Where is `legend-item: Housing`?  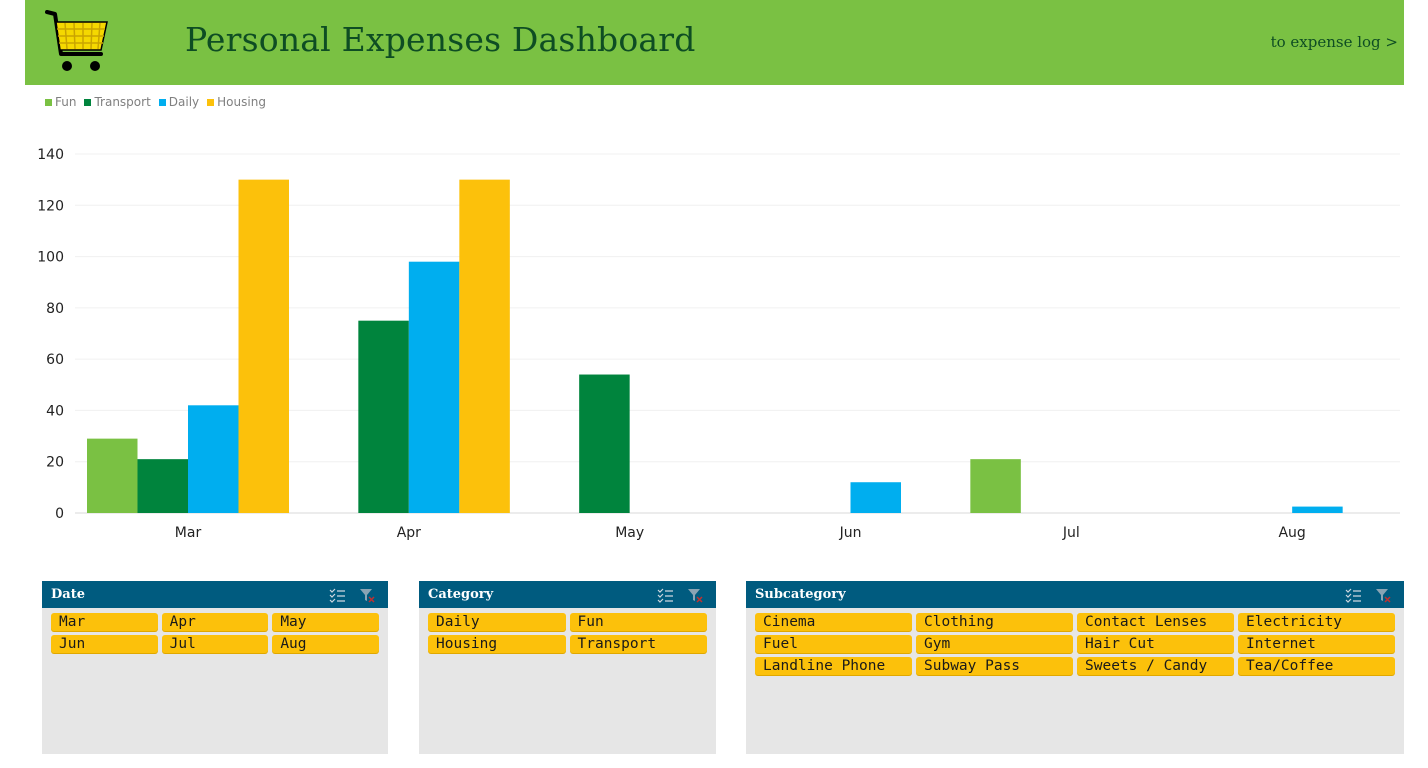 legend-item: Housing is located at coordinates (236, 102).